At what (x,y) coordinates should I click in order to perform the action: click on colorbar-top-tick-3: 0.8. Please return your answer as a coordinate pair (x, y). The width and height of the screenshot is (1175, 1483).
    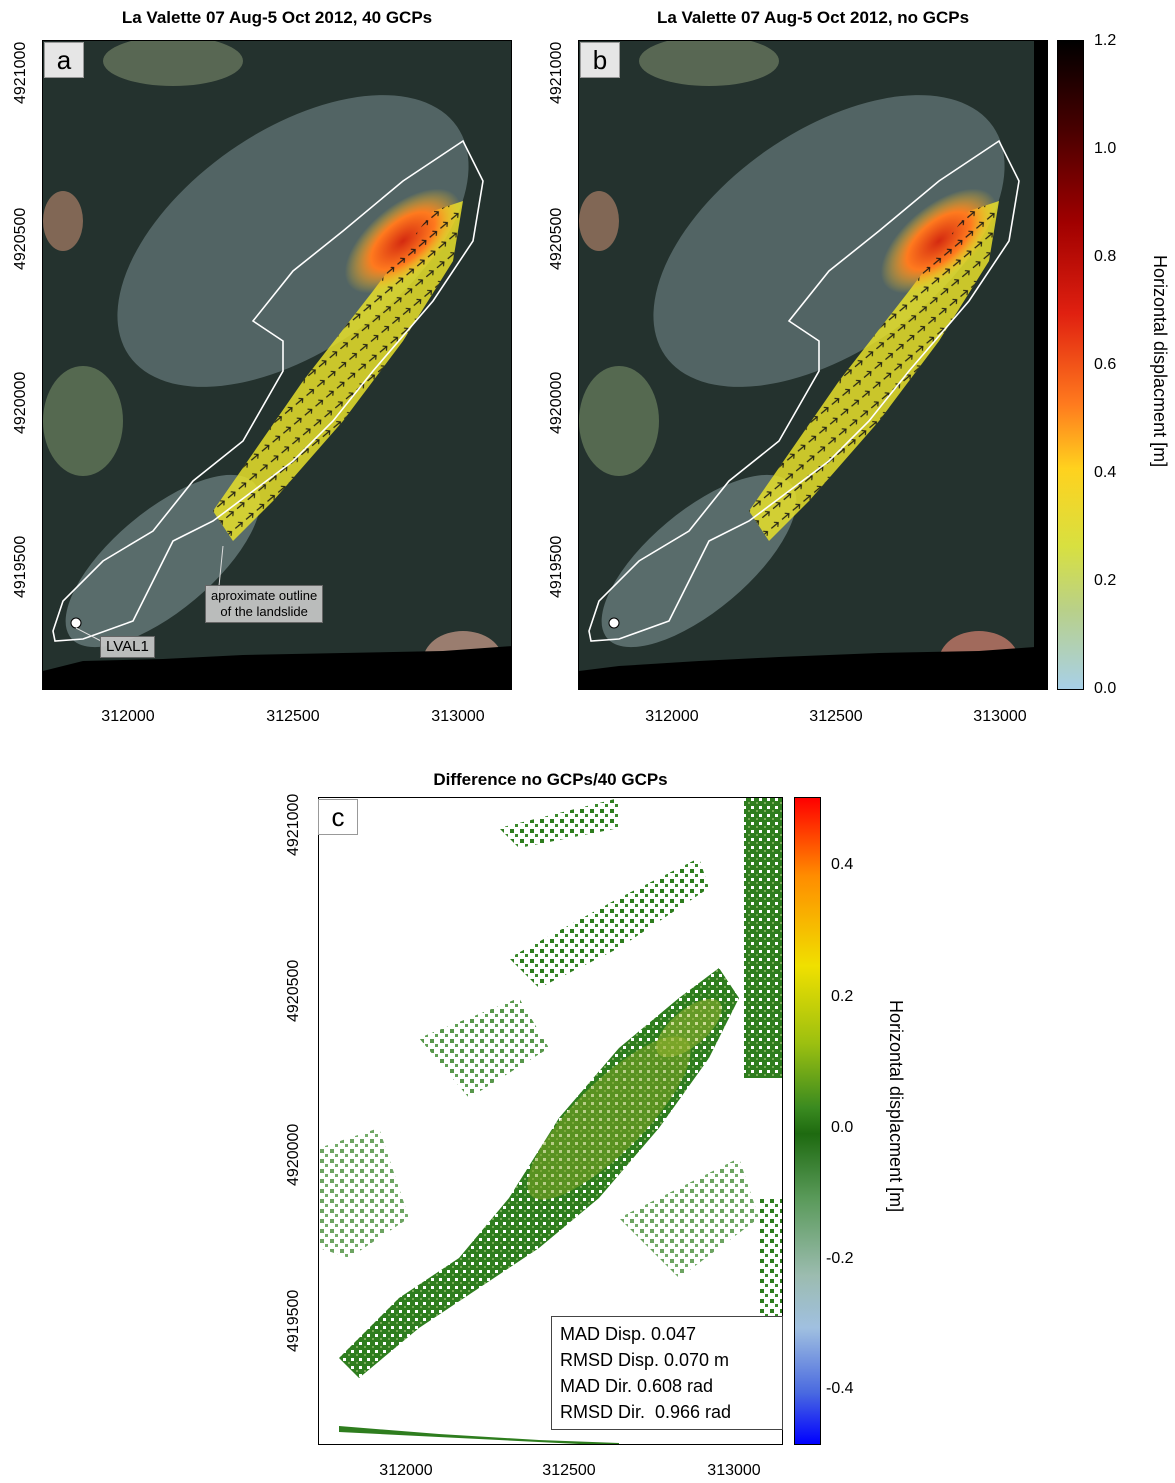
    Looking at the image, I should click on (1105, 256).